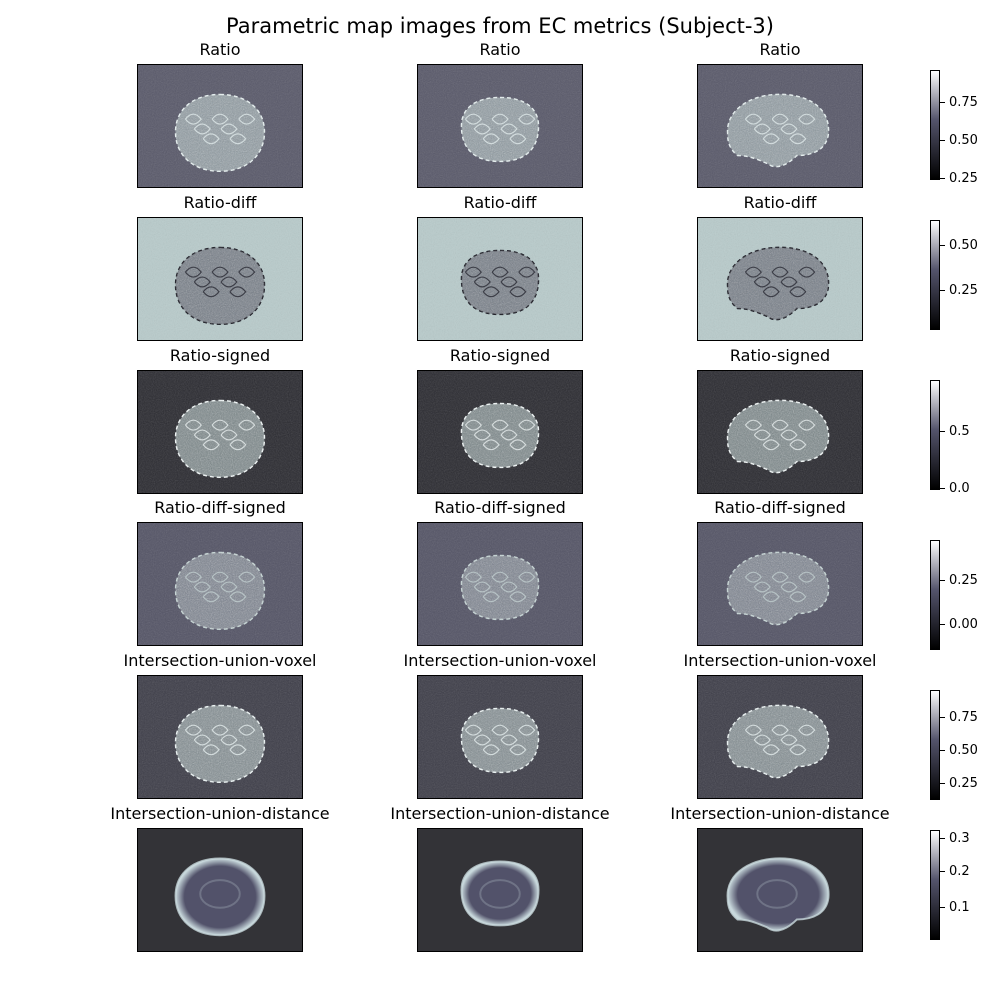 This screenshot has height=1000, width=1000. I want to click on colorbar-tick-label: 0.2, so click(959, 871).